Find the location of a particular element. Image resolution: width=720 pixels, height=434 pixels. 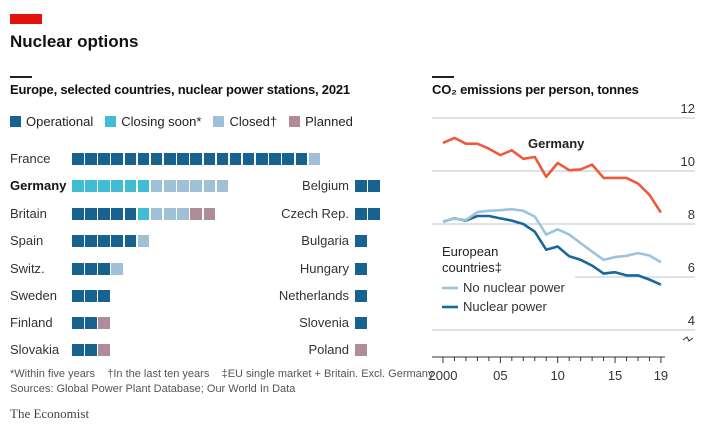

rule is located at coordinates (21, 77).